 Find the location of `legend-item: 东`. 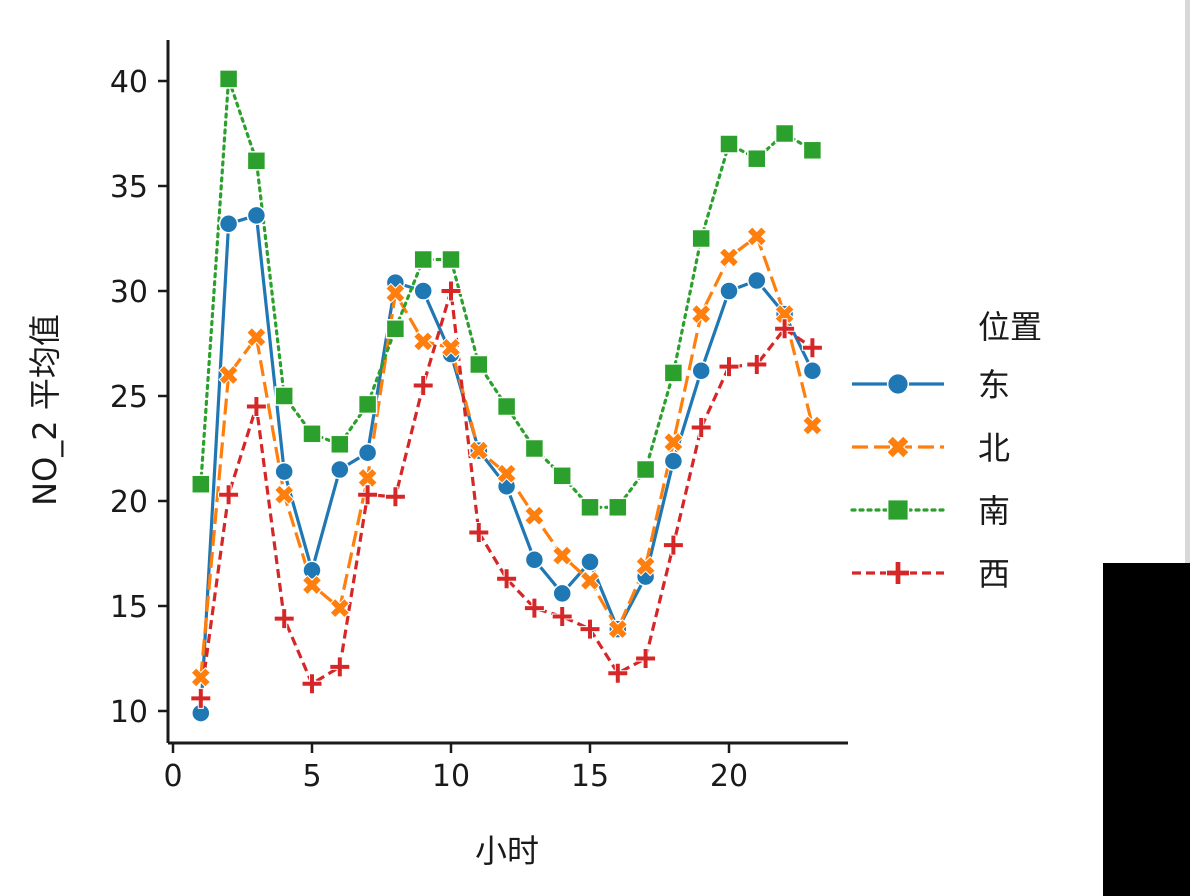

legend-item: 东 is located at coordinates (931, 385).